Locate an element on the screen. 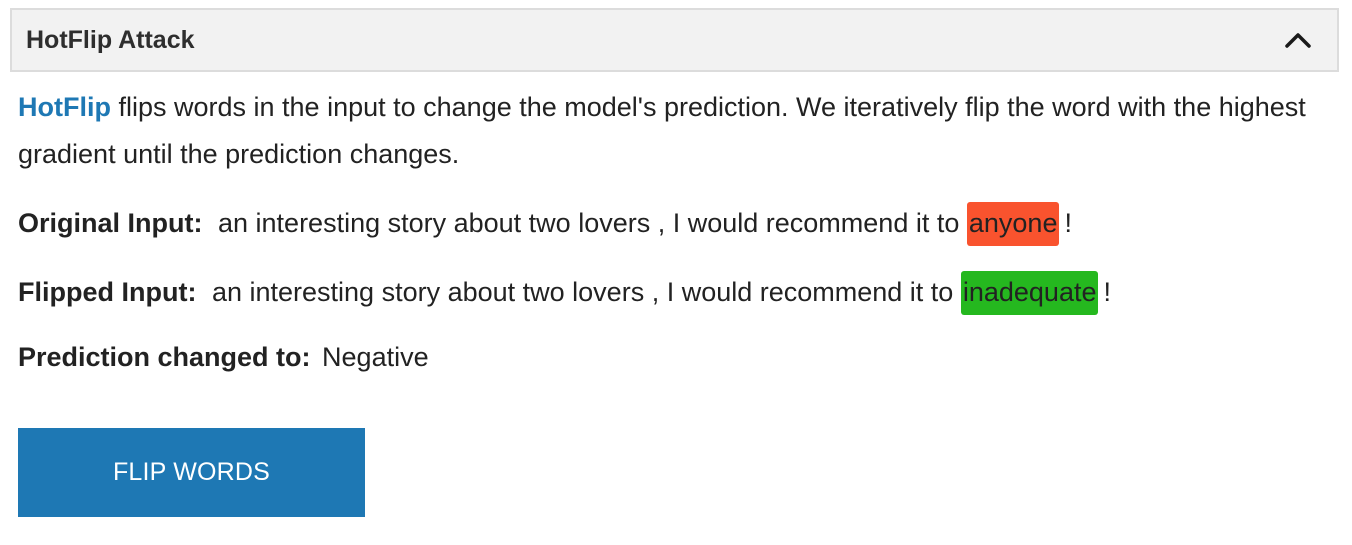  panel-header: HotFlip Attack is located at coordinates (674, 40).